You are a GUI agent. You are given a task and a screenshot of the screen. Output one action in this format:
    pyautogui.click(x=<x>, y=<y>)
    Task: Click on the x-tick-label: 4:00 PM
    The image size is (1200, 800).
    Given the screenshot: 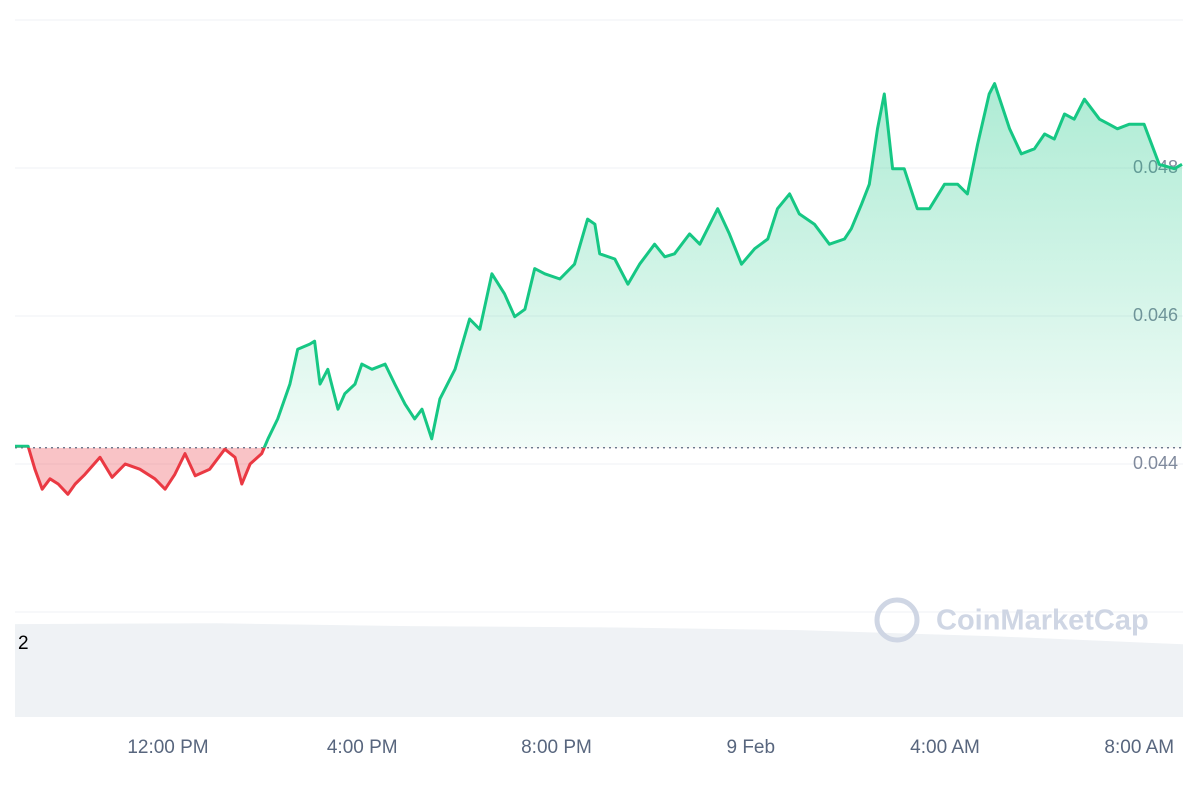 What is the action you would take?
    pyautogui.click(x=362, y=747)
    